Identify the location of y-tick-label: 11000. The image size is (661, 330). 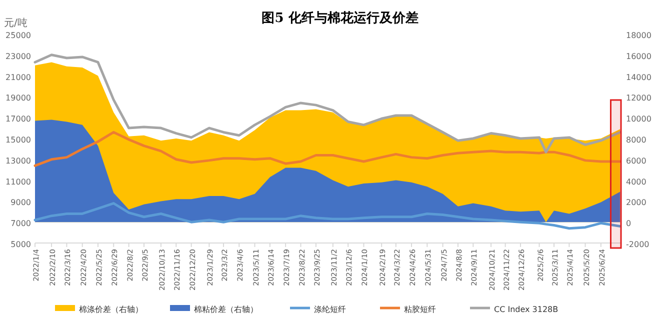
(18, 181).